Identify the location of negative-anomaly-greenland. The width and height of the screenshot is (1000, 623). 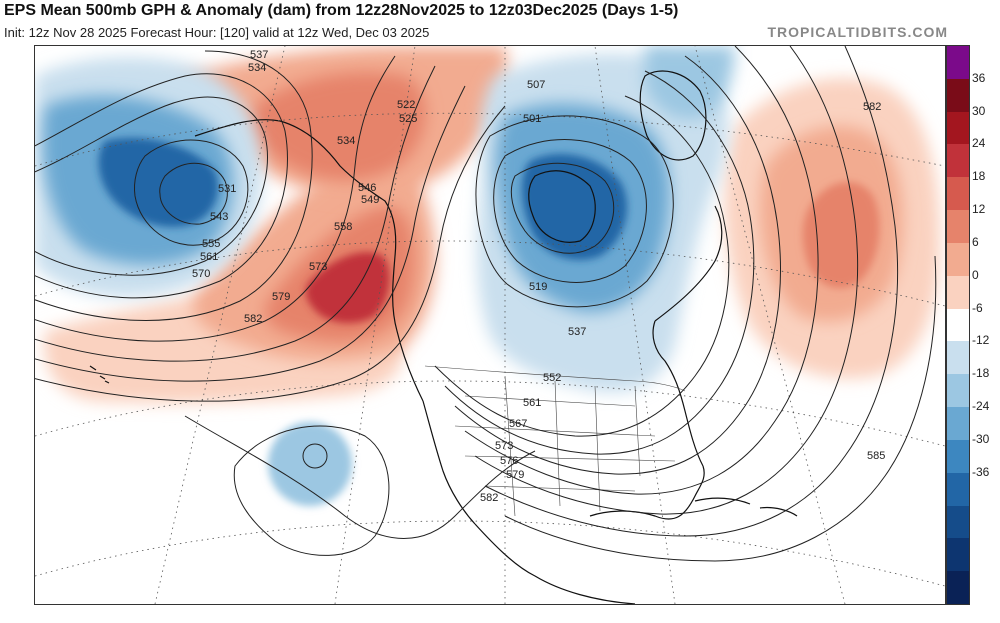
(690, 83).